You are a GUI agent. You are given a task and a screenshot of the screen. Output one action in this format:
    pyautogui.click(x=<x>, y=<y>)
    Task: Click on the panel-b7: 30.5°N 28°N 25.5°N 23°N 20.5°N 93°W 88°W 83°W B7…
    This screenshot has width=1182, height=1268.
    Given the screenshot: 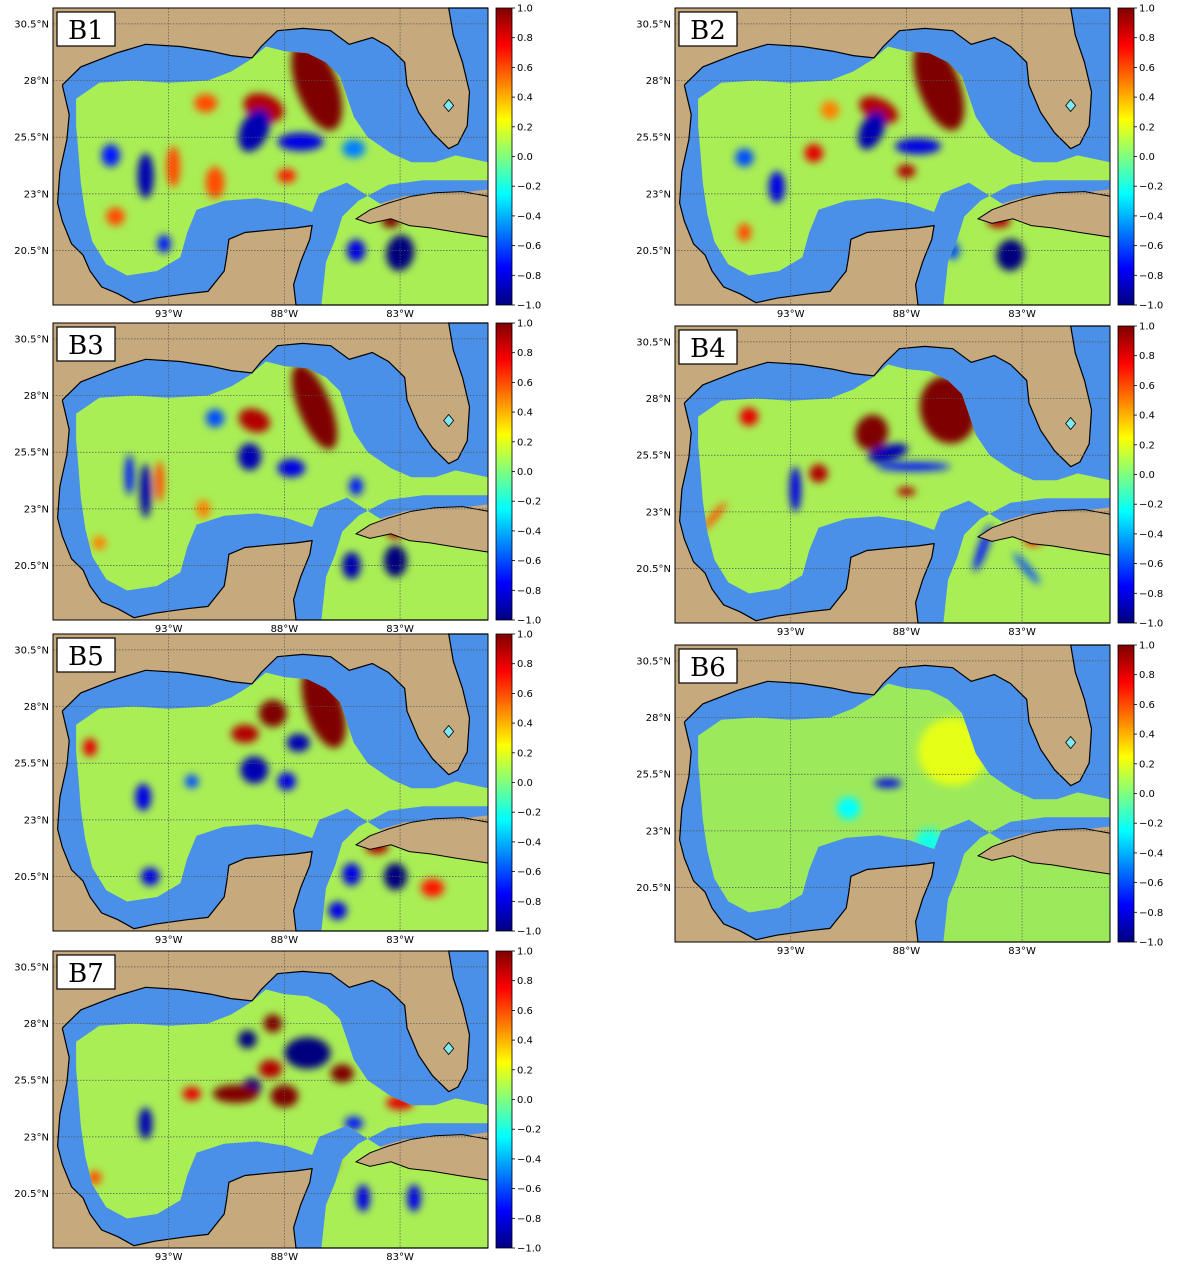 What is the action you would take?
    pyautogui.click(x=306, y=1107)
    